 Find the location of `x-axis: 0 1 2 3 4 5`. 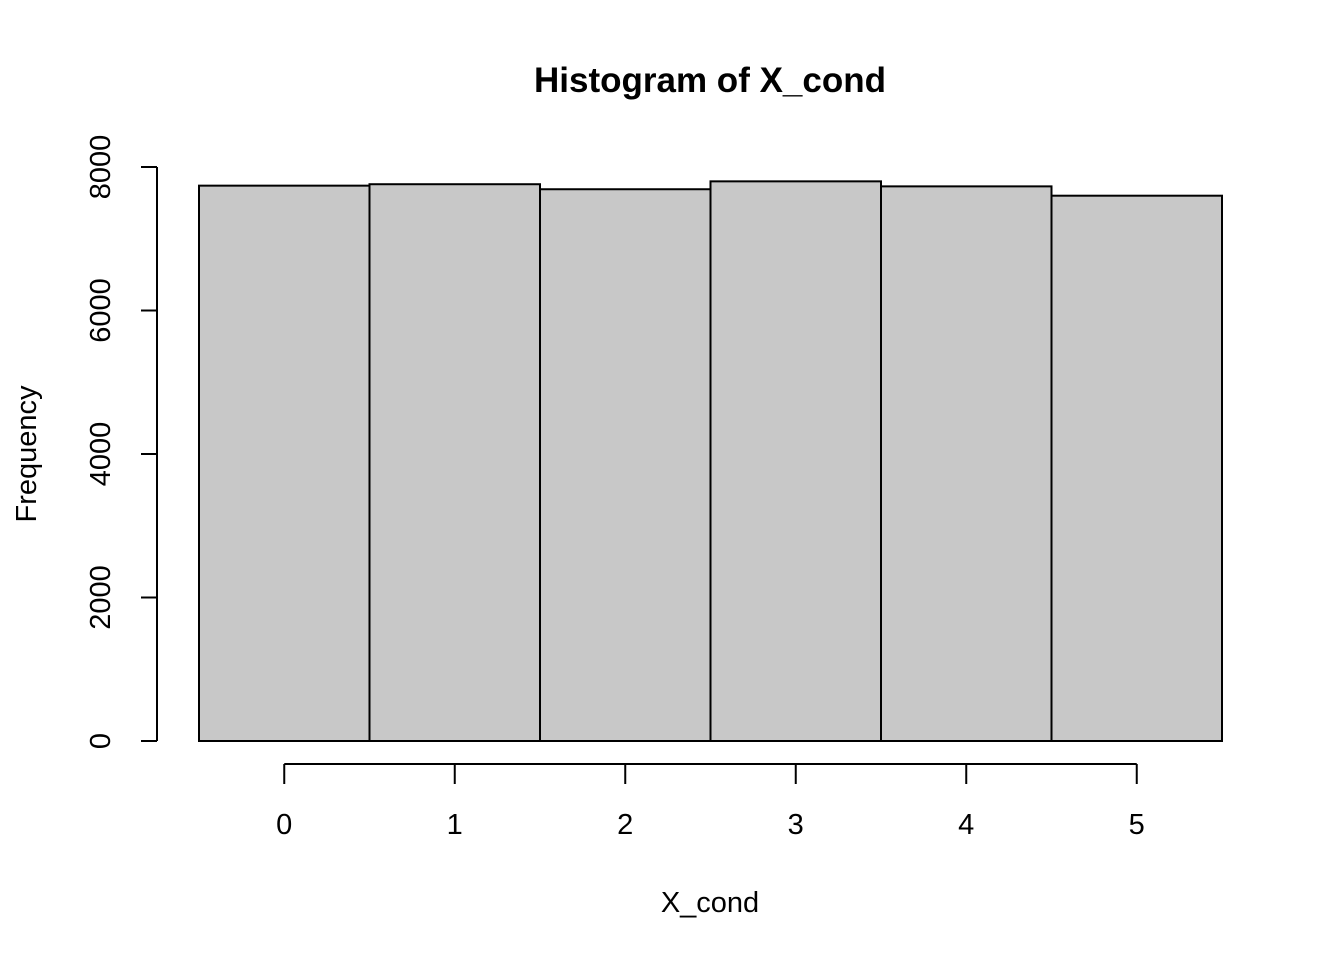

x-axis: 0 1 2 3 4 5 is located at coordinates (710, 802).